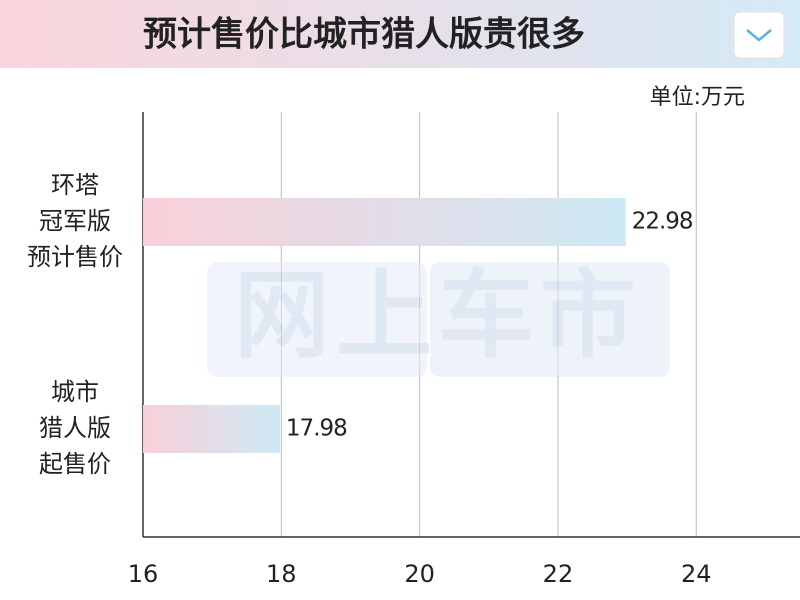 The height and width of the screenshot is (600, 800). Describe the element at coordinates (316, 429) in the screenshot. I see `value-label: 17.98` at that location.